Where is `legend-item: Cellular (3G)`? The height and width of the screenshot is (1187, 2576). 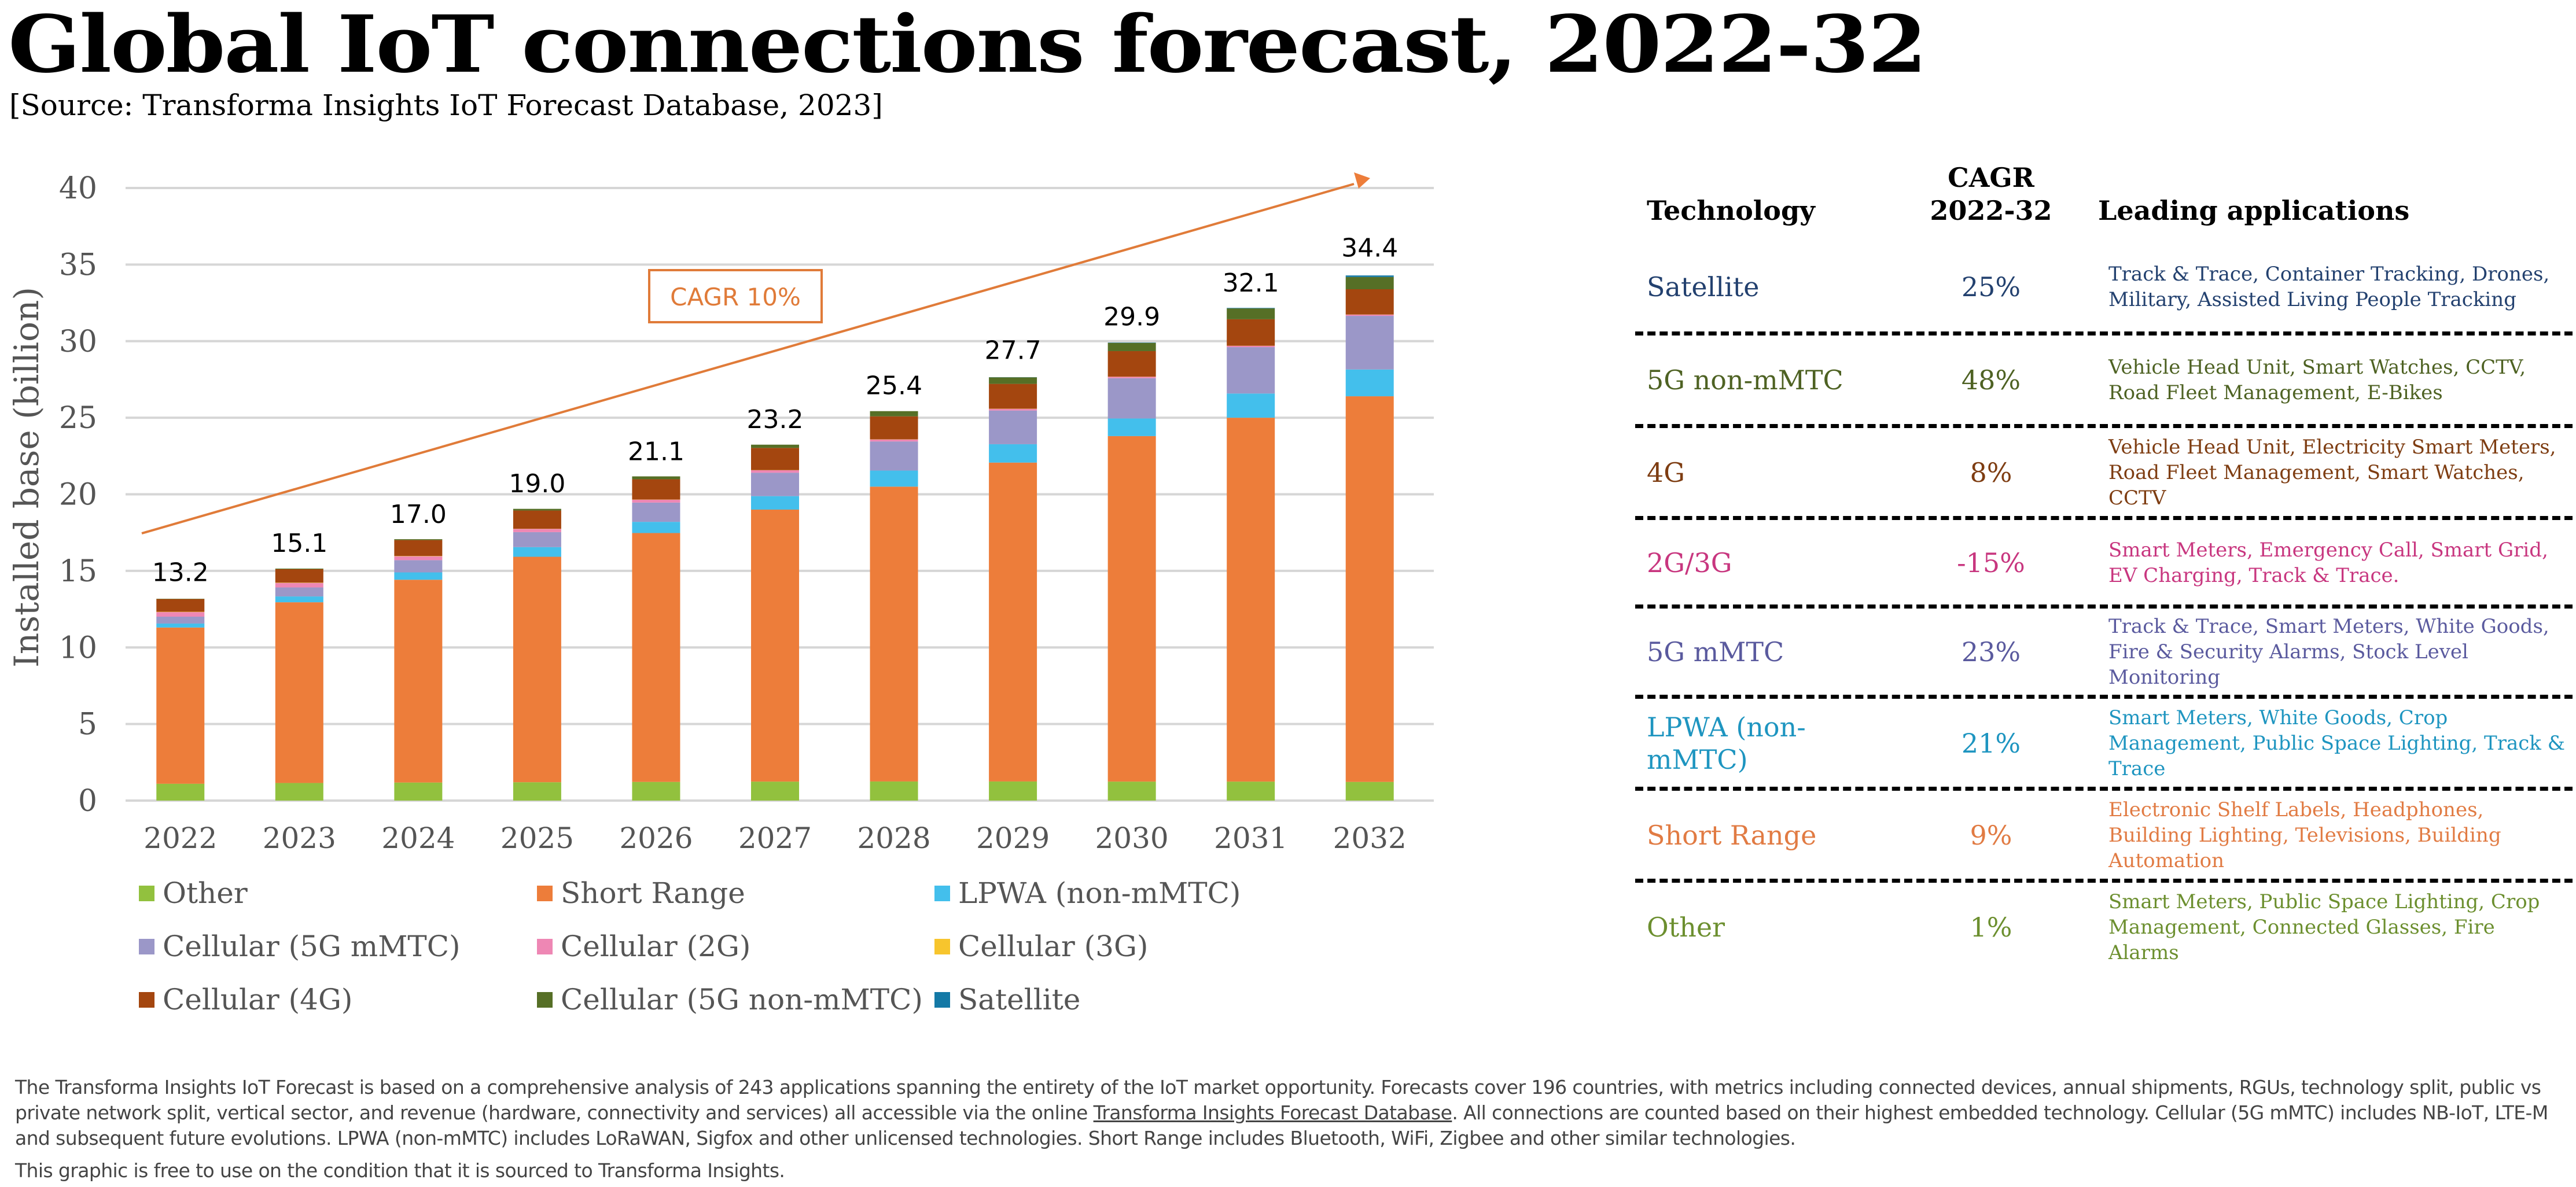 legend-item: Cellular (3G) is located at coordinates (1041, 946).